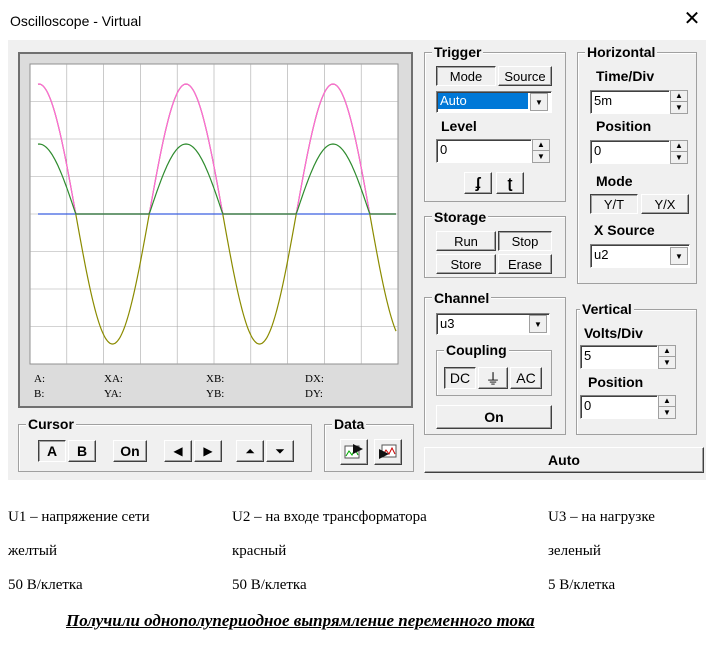 The image size is (712, 650). Describe the element at coordinates (178, 451) in the screenshot. I see `arrow-left-icon: ◀` at that location.